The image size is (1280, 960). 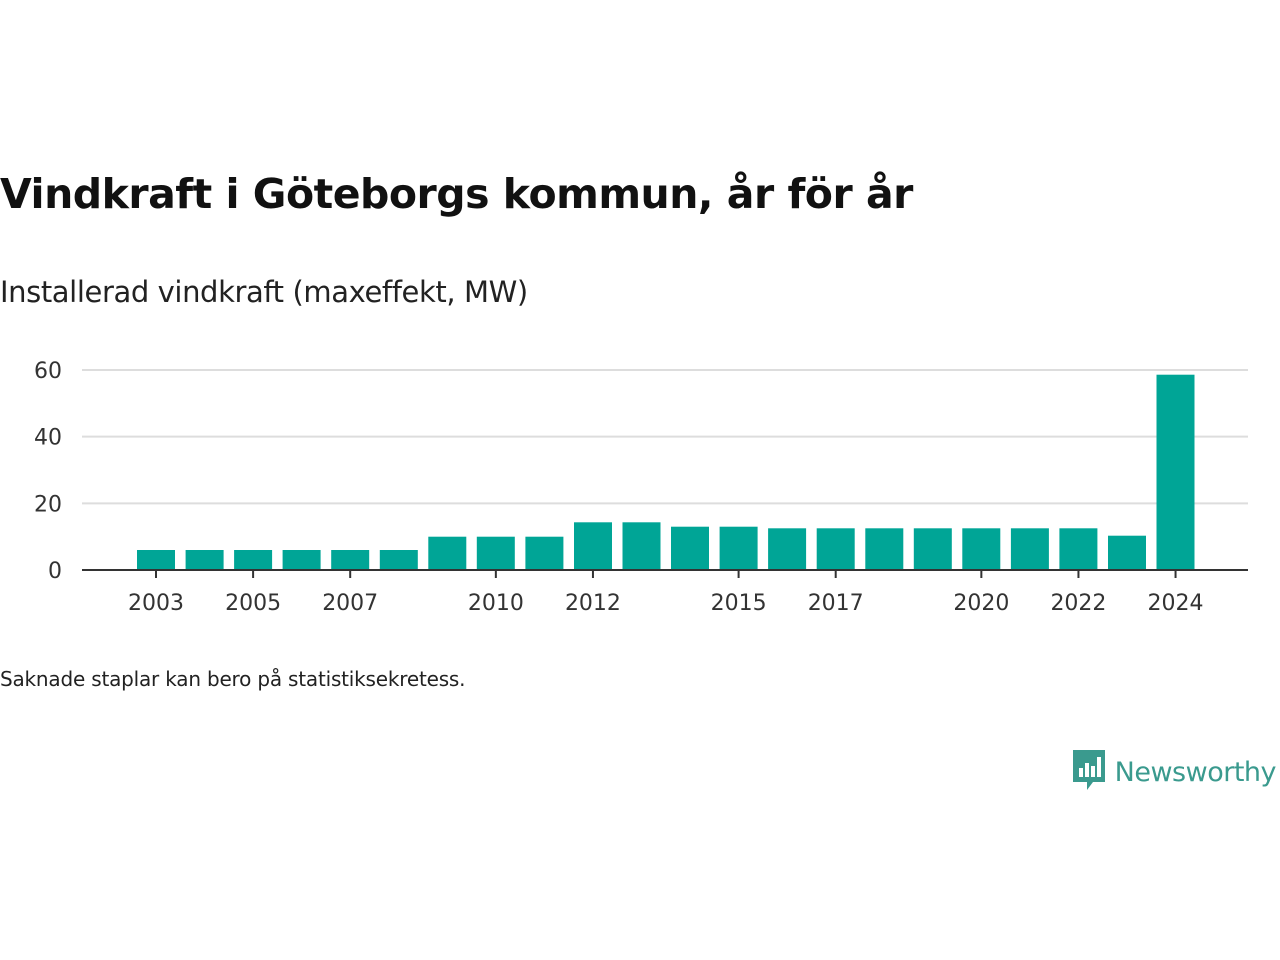 I want to click on bar-2015, so click(x=738, y=548).